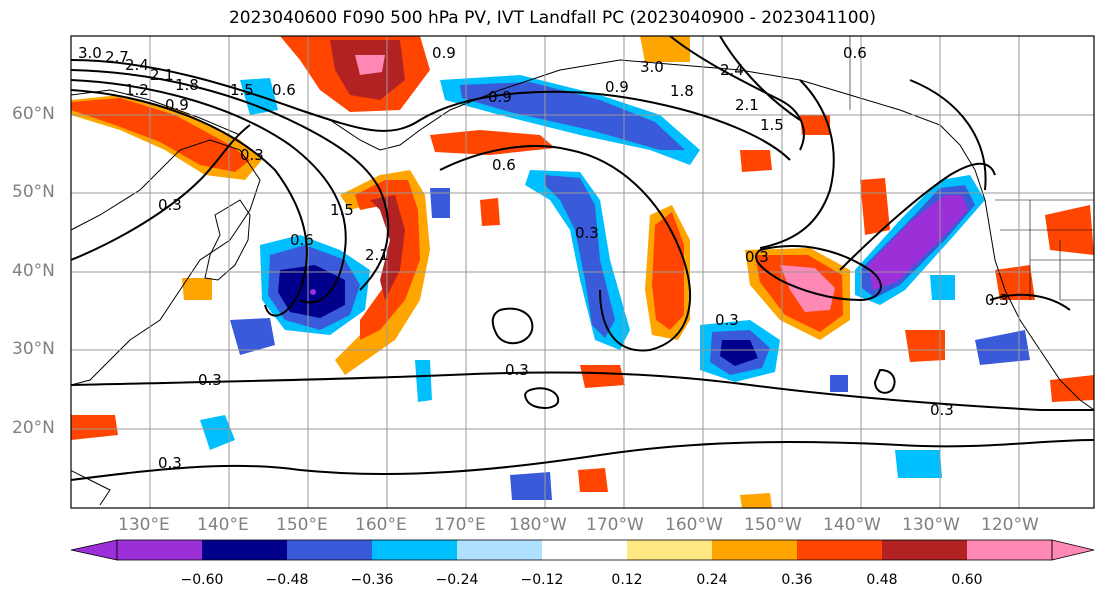  Describe the element at coordinates (202, 580) in the screenshot. I see `colorbar-tick-label: −0.60` at that location.